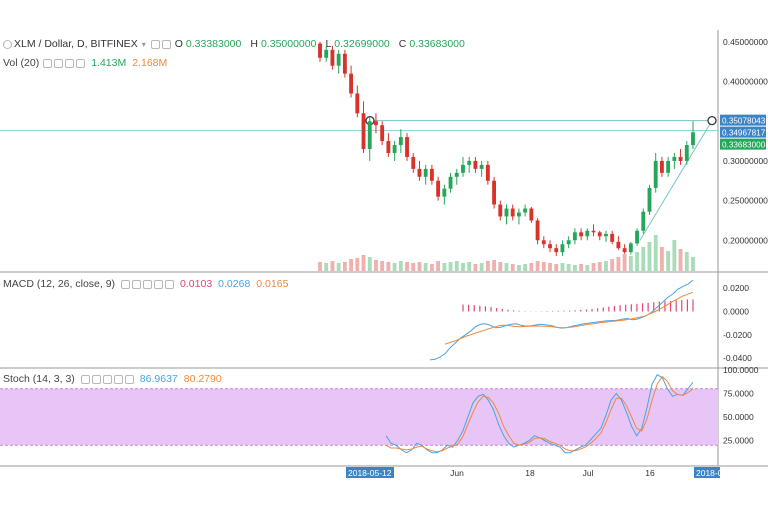 This screenshot has height=512, width=768. Describe the element at coordinates (7, 44) in the screenshot. I see `collapse-icon` at that location.